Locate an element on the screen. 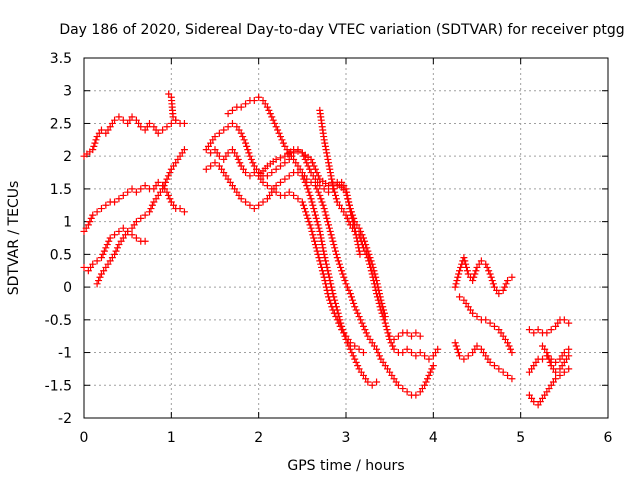  x-tick-label: 2 is located at coordinates (258, 438).